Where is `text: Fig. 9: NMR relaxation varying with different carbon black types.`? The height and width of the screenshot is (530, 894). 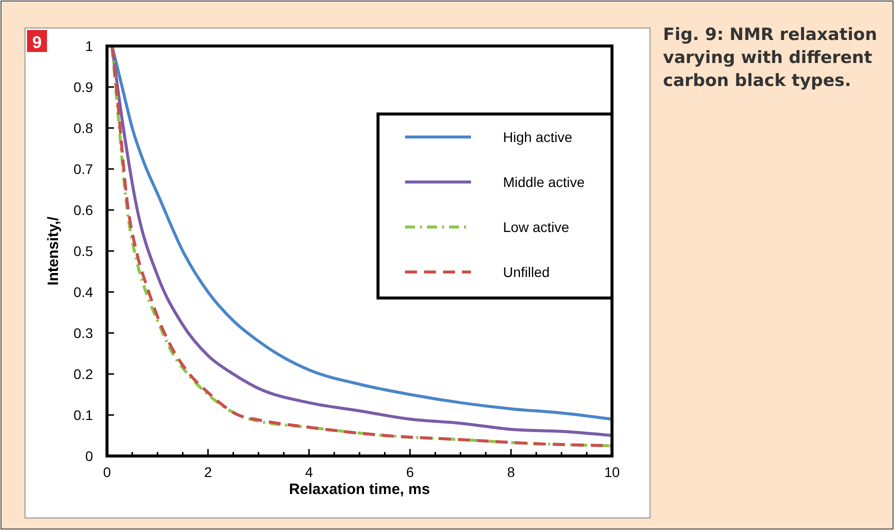 text: Fig. 9: NMR relaxation varying with different carbon black types. is located at coordinates (770, 58).